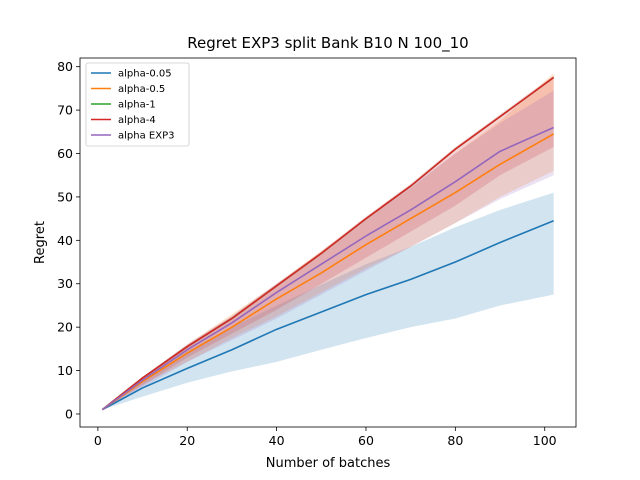 The width and height of the screenshot is (640, 480). I want to click on y-tick-label: 40, so click(65, 240).